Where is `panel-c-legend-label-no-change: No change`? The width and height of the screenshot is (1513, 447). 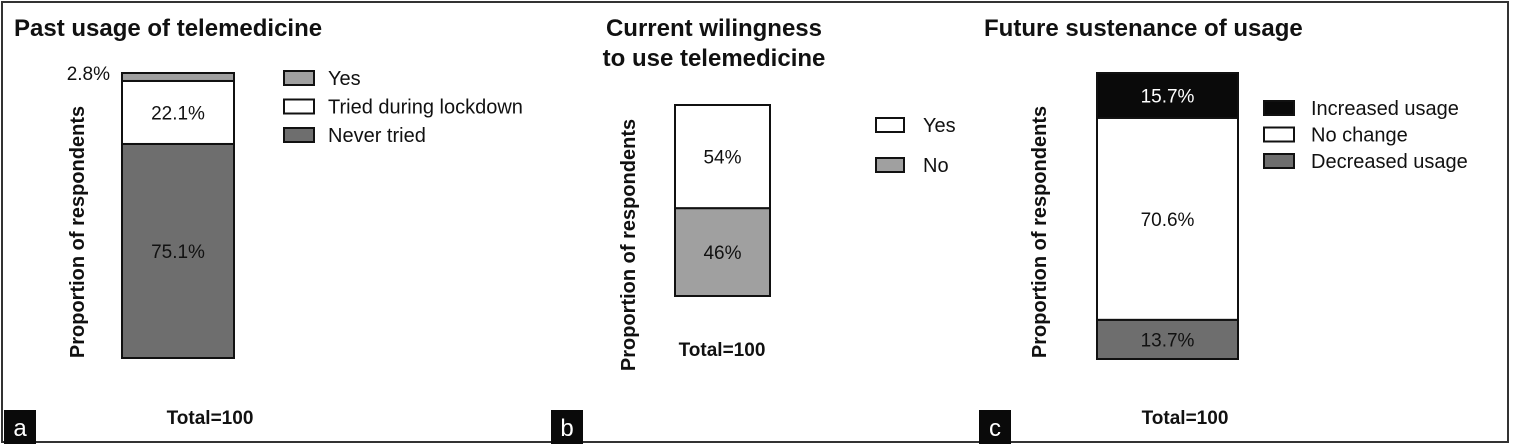 panel-c-legend-label-no-change: No change is located at coordinates (1359, 136).